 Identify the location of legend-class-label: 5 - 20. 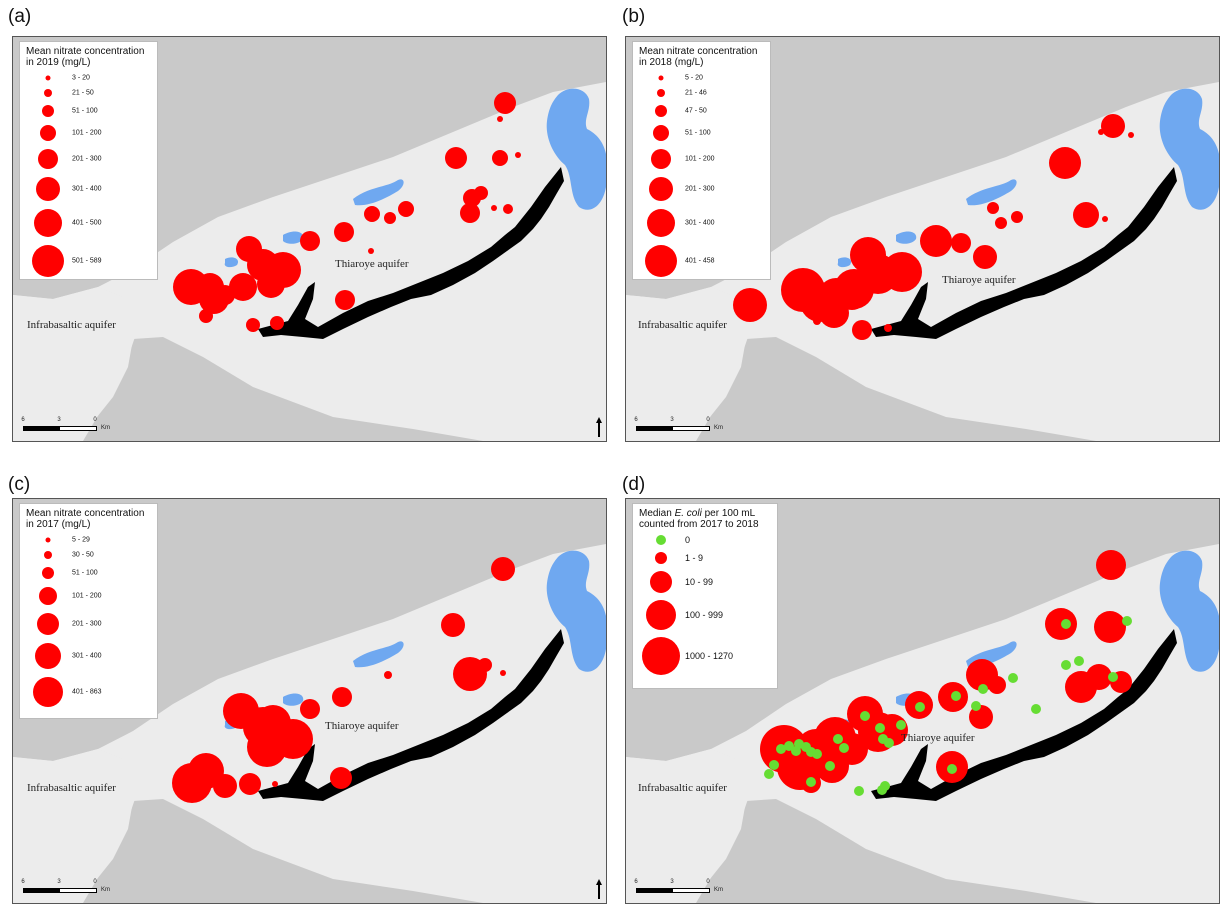
(694, 78).